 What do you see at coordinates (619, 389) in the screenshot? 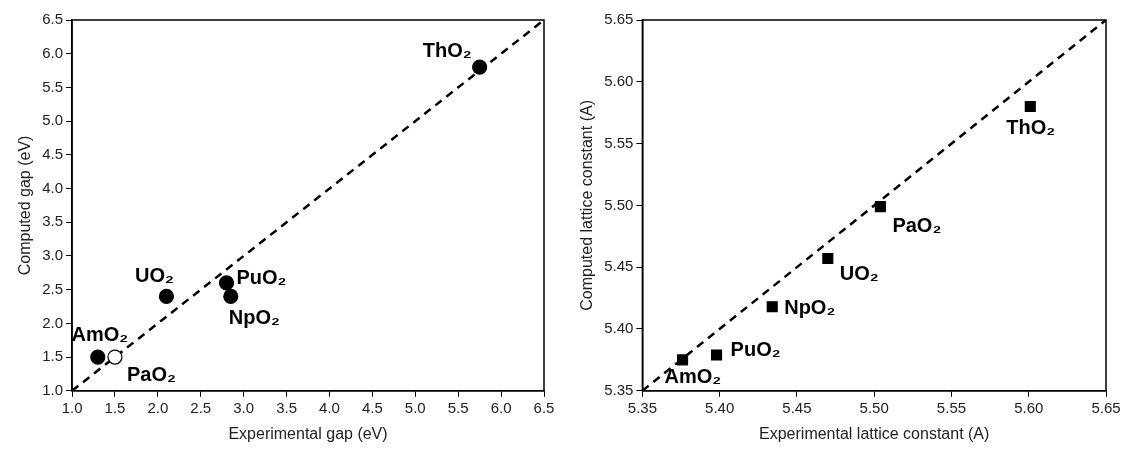
I see `y-tick-label: 5.35` at bounding box center [619, 389].